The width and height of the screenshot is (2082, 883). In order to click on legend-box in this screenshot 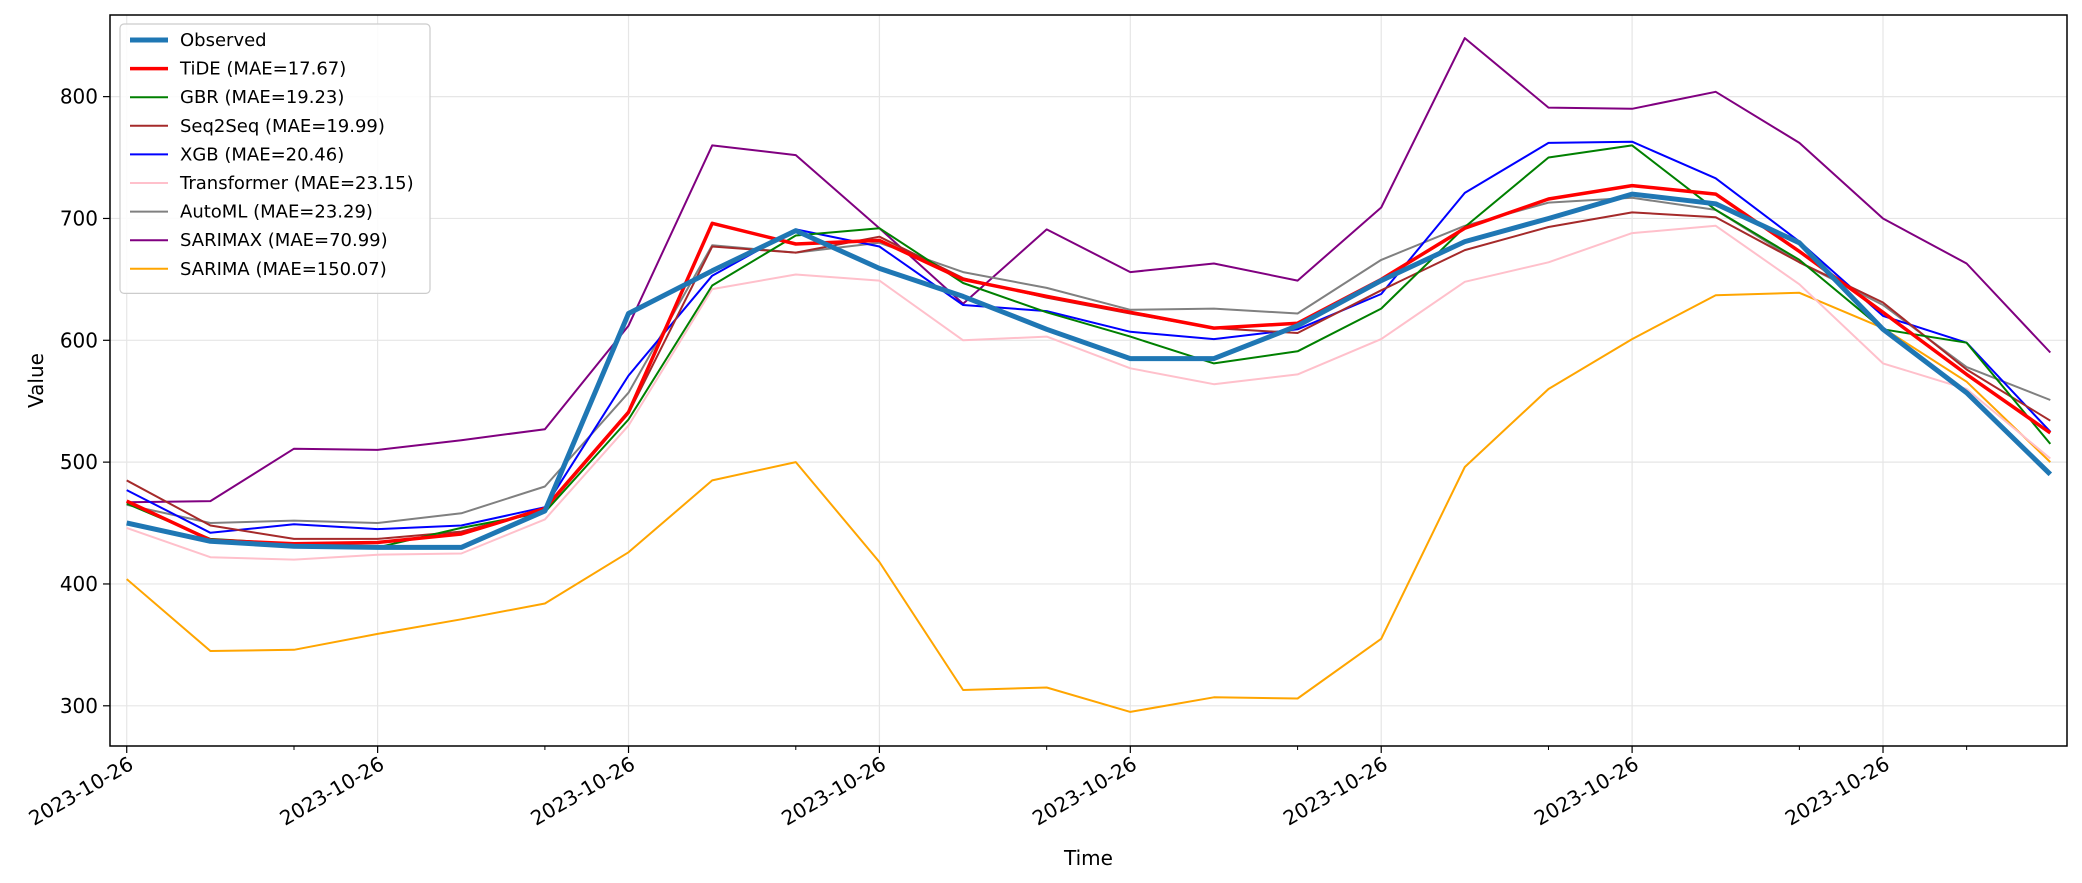, I will do `click(275, 158)`.